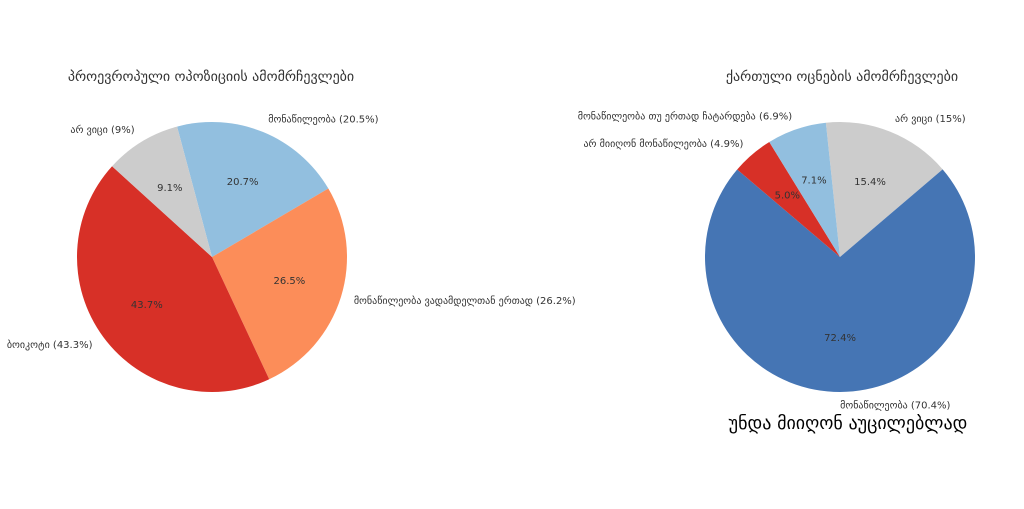 The height and width of the screenshot is (509, 1024). Describe the element at coordinates (840, 338) in the screenshot. I see `value-label: 72.4%` at that location.